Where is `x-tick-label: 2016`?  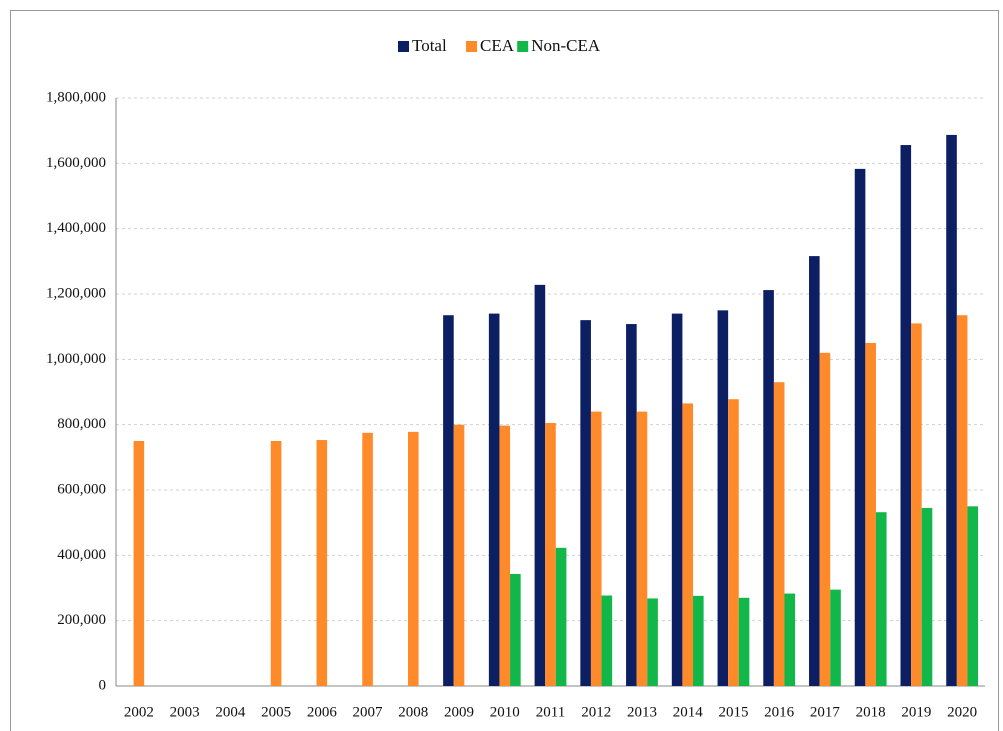 x-tick-label: 2016 is located at coordinates (779, 712).